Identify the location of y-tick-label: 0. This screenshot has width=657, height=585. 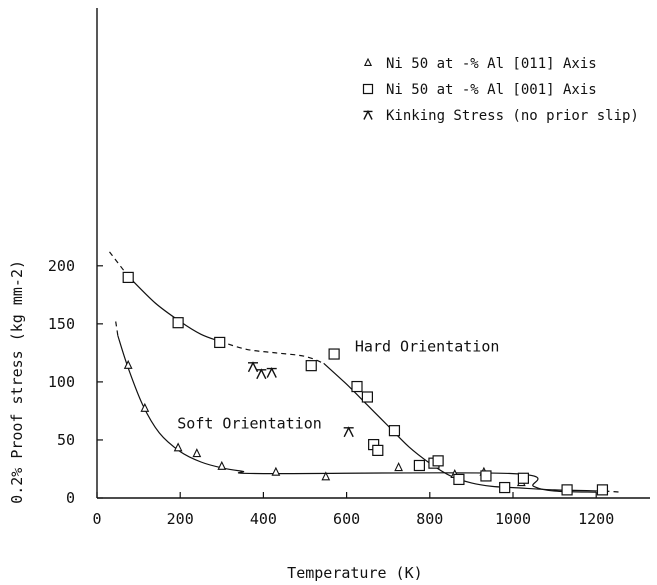
(70, 498).